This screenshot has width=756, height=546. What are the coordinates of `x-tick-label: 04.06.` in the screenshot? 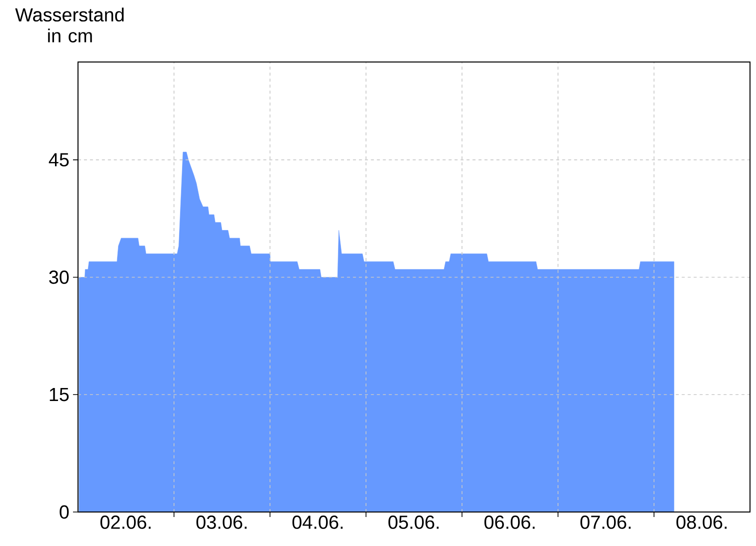 It's located at (317, 522).